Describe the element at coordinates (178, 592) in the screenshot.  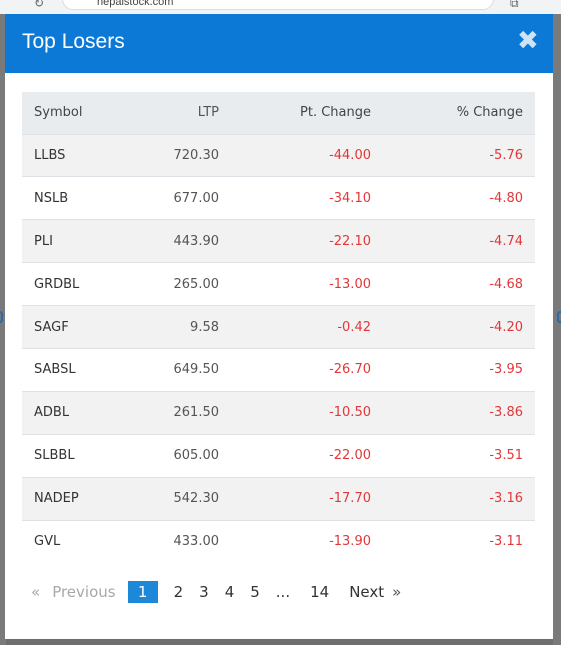
I see `page-button-2: 2` at that location.